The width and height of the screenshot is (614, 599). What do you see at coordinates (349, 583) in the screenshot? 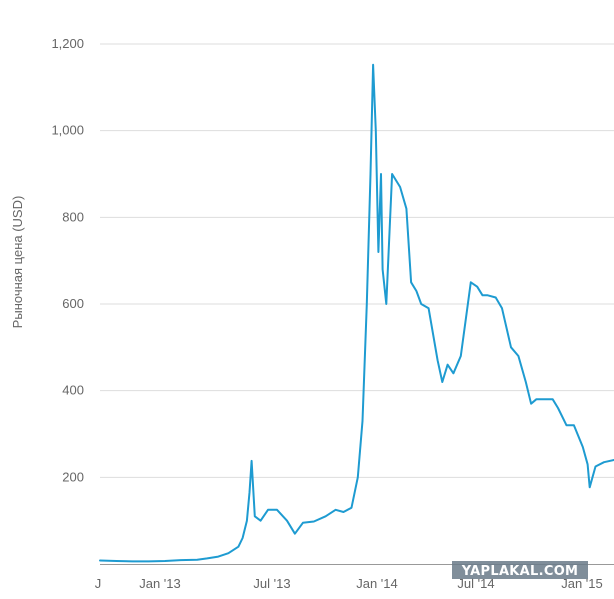
I see `x-axis-ticks: J Jan '13 Jul '13 Jan '14 Jul '14 Jan '15` at bounding box center [349, 583].